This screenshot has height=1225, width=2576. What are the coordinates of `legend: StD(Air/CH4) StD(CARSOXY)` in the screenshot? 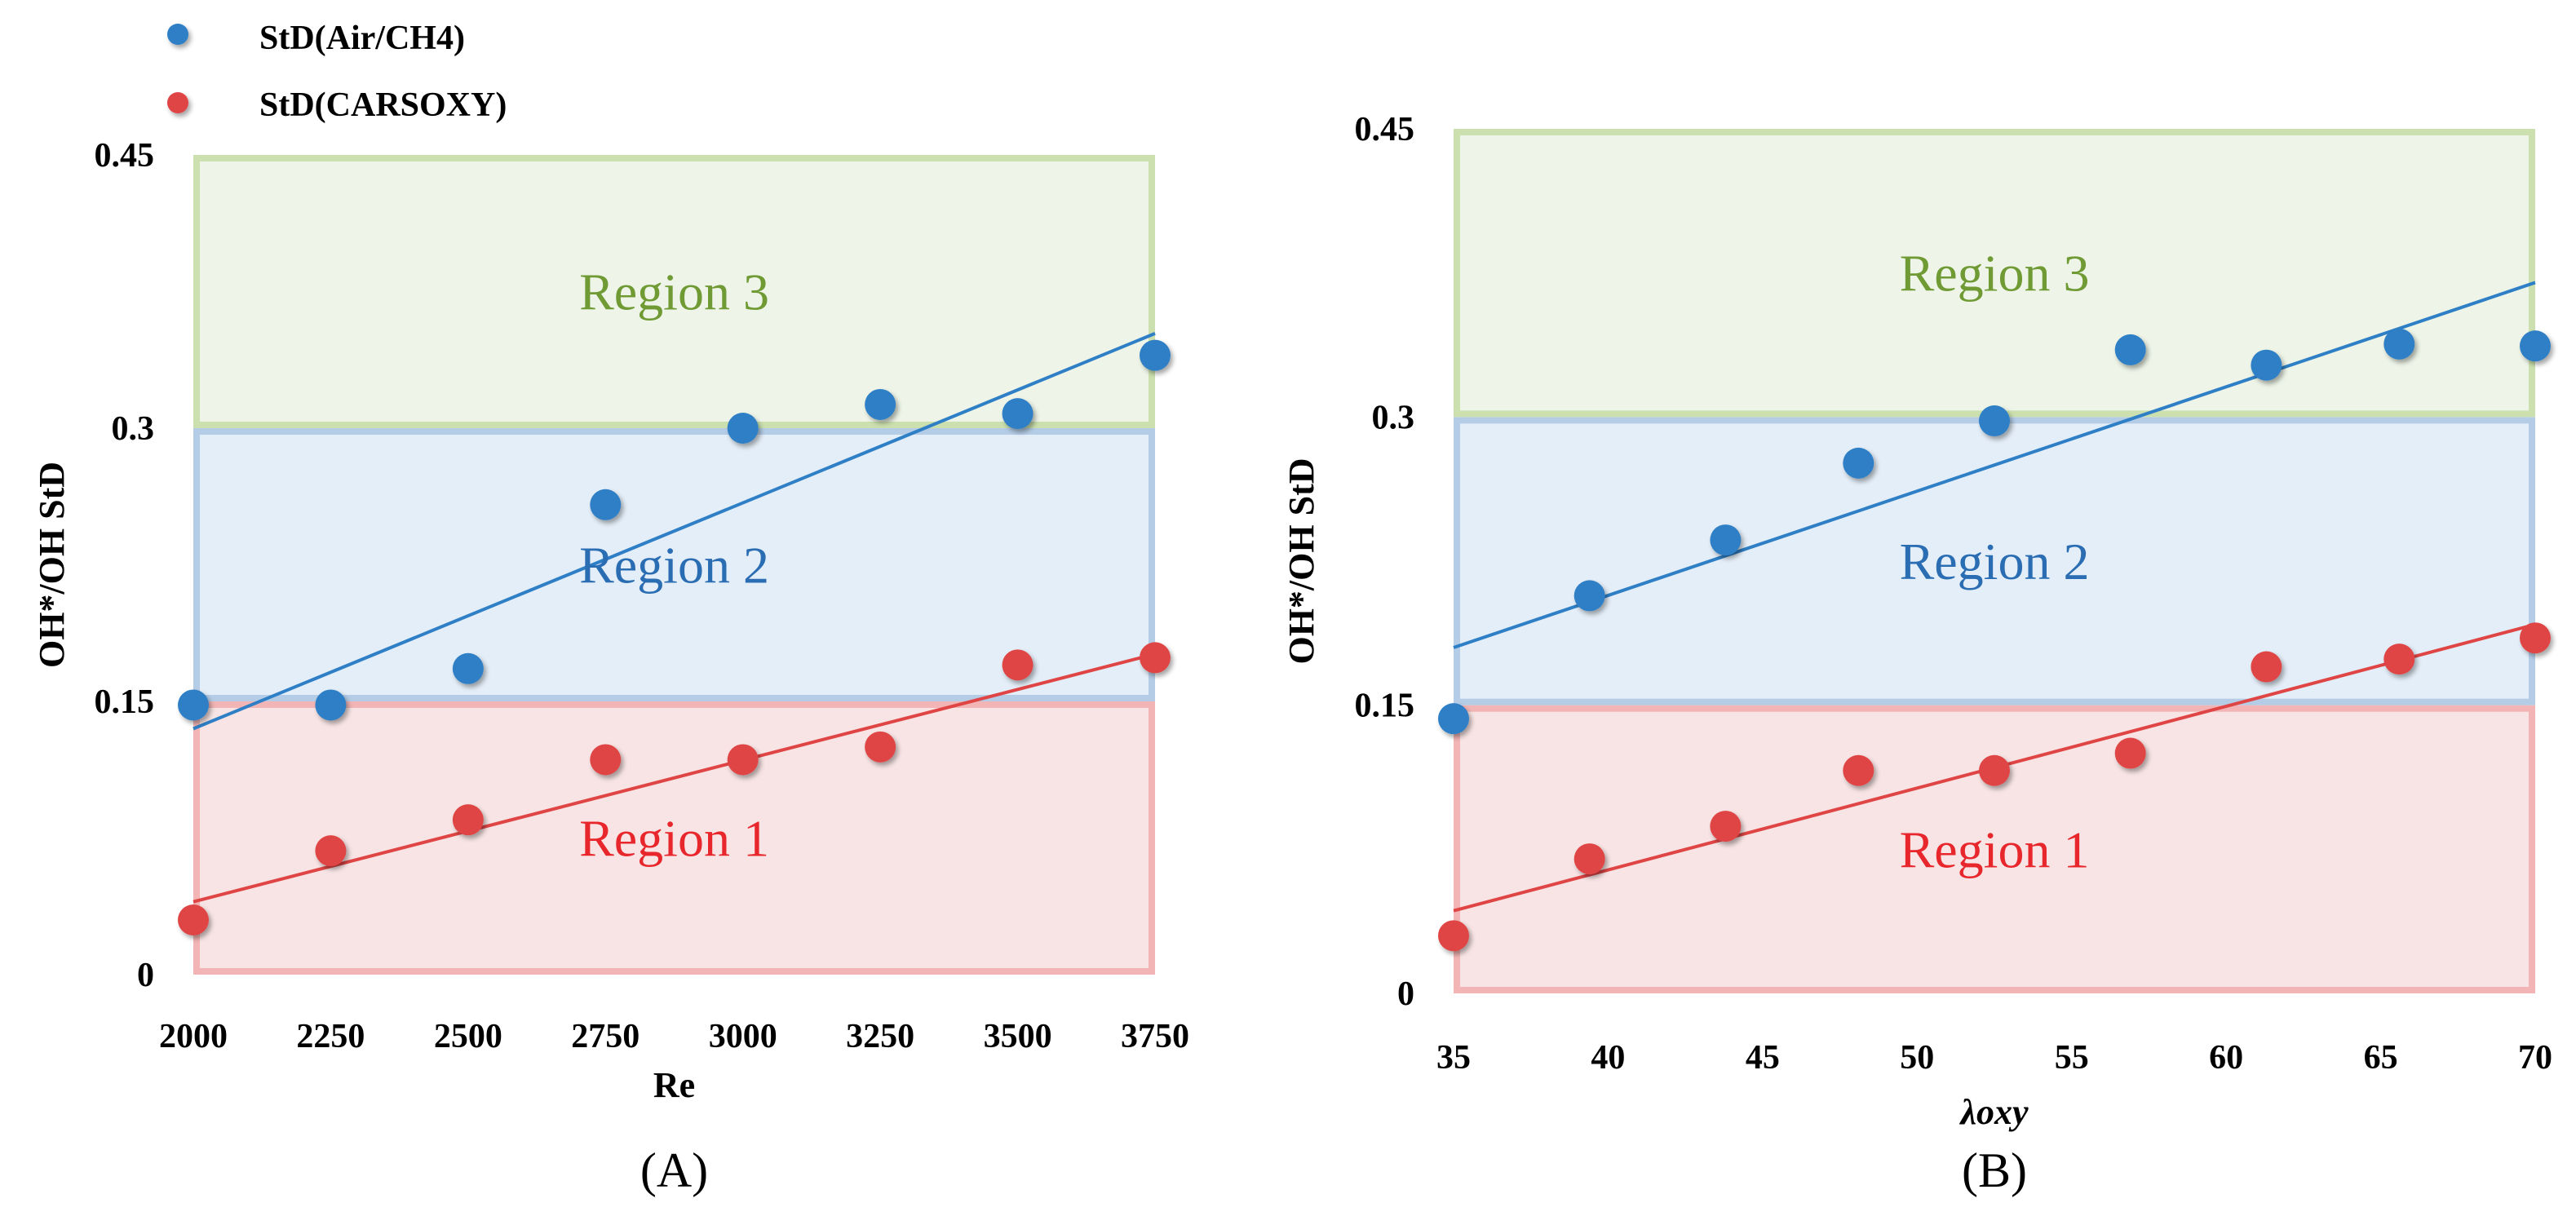 It's located at (337, 72).